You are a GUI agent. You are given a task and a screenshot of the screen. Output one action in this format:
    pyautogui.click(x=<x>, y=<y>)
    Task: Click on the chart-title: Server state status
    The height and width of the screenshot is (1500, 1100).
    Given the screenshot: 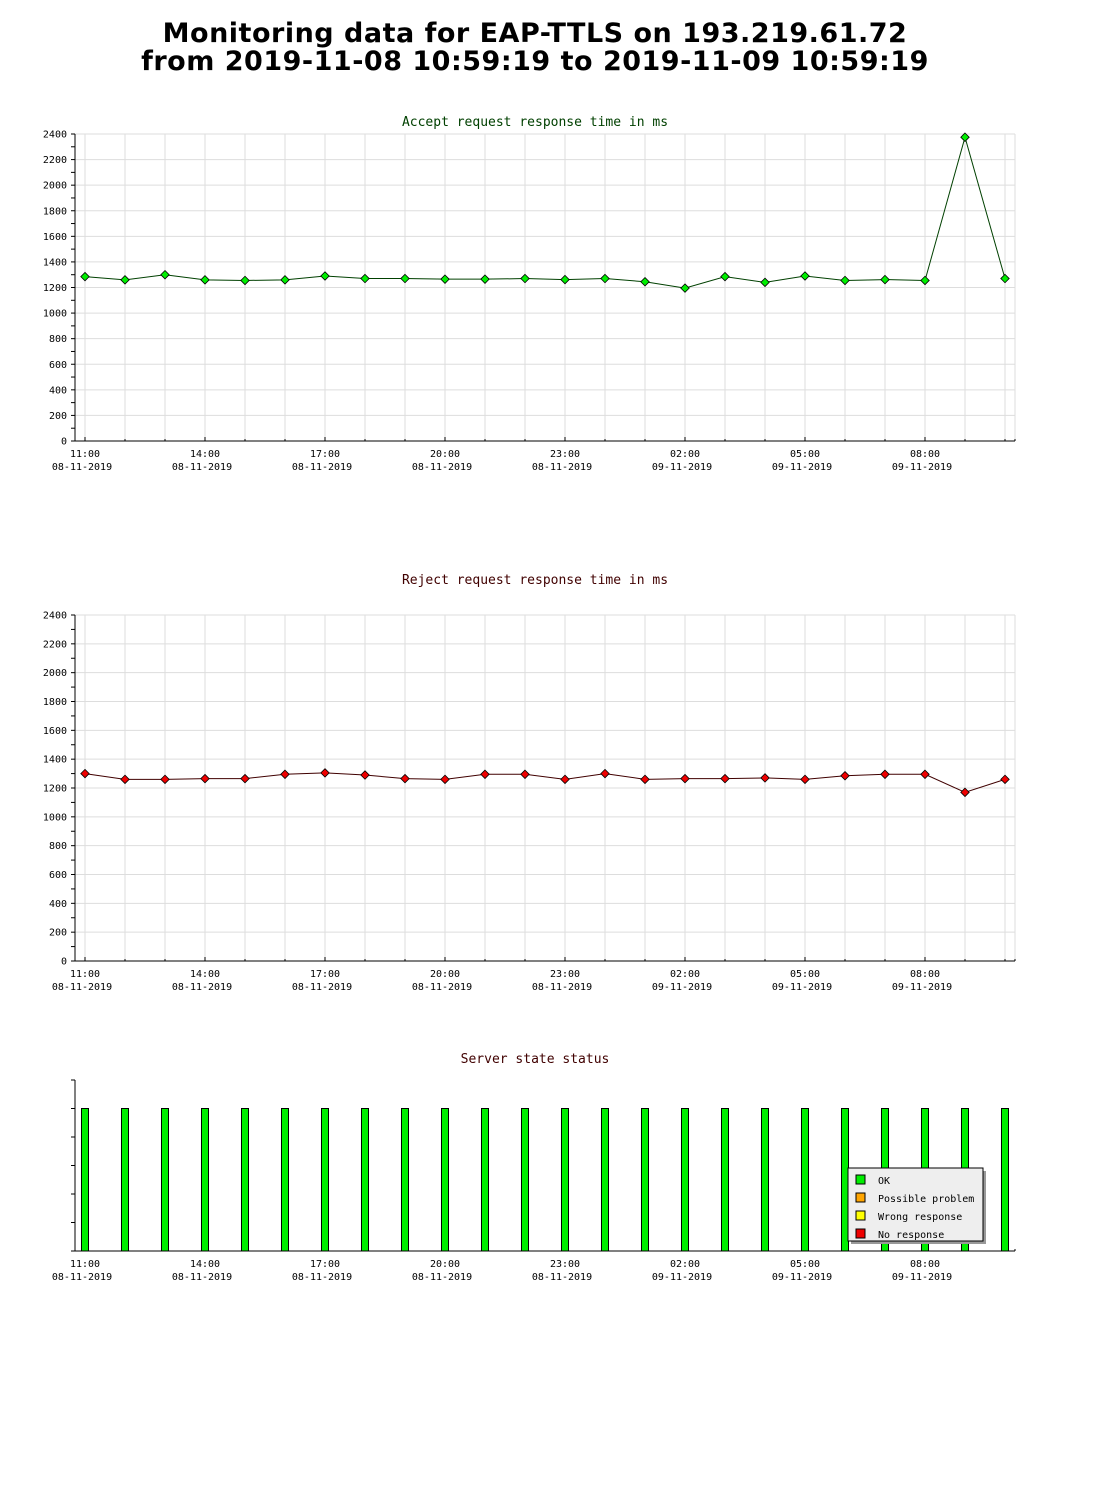 What is the action you would take?
    pyautogui.click(x=535, y=1059)
    